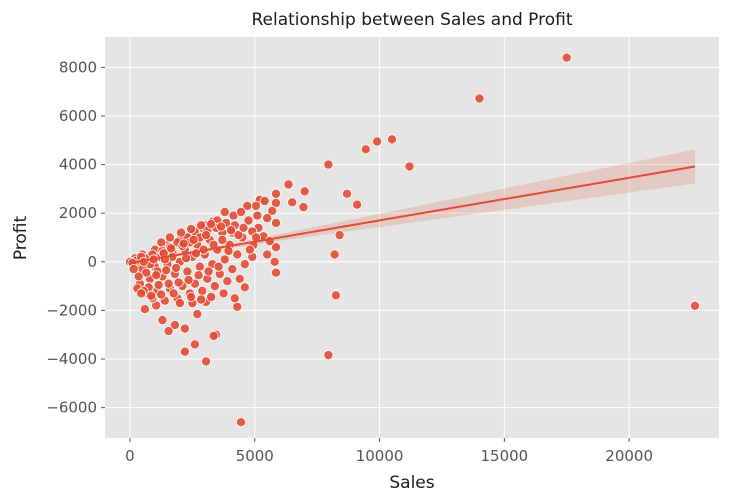 The width and height of the screenshot is (729, 503). I want to click on x-tick-label: 15000, so click(504, 456).